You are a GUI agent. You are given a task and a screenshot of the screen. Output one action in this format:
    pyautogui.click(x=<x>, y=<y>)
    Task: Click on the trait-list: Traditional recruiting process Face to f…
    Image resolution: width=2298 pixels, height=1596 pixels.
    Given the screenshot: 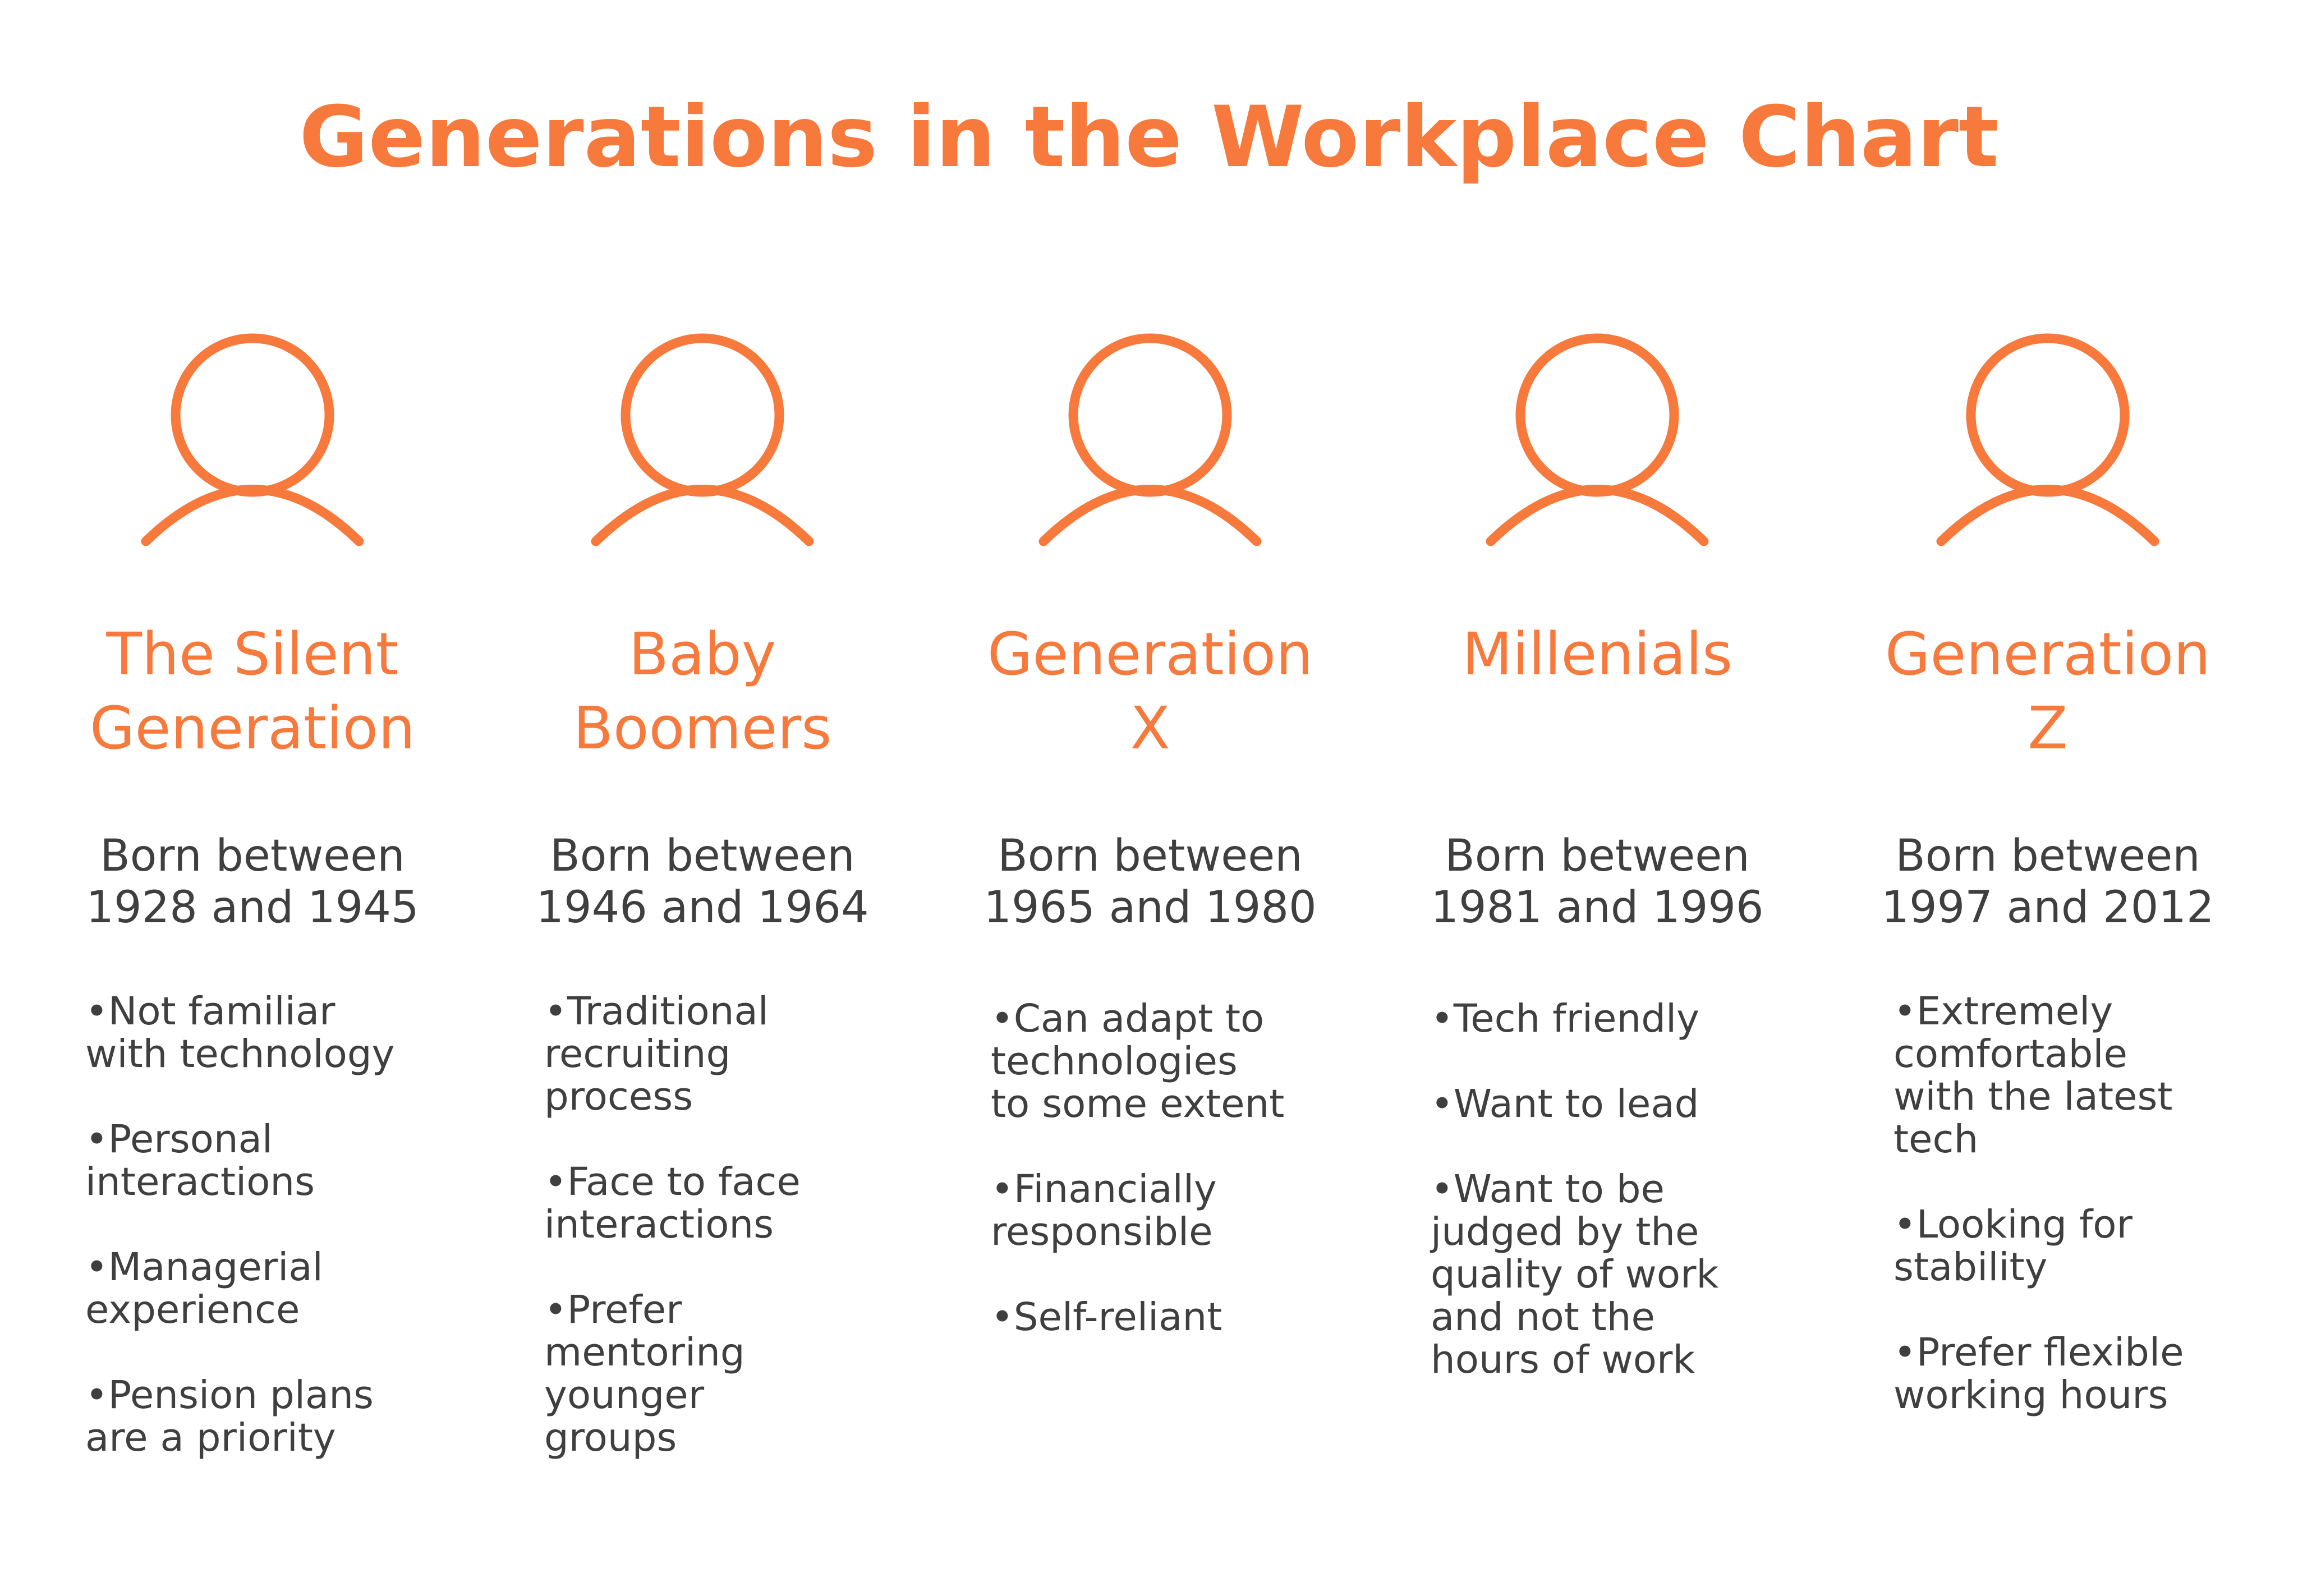 What is the action you would take?
    pyautogui.click(x=672, y=1246)
    